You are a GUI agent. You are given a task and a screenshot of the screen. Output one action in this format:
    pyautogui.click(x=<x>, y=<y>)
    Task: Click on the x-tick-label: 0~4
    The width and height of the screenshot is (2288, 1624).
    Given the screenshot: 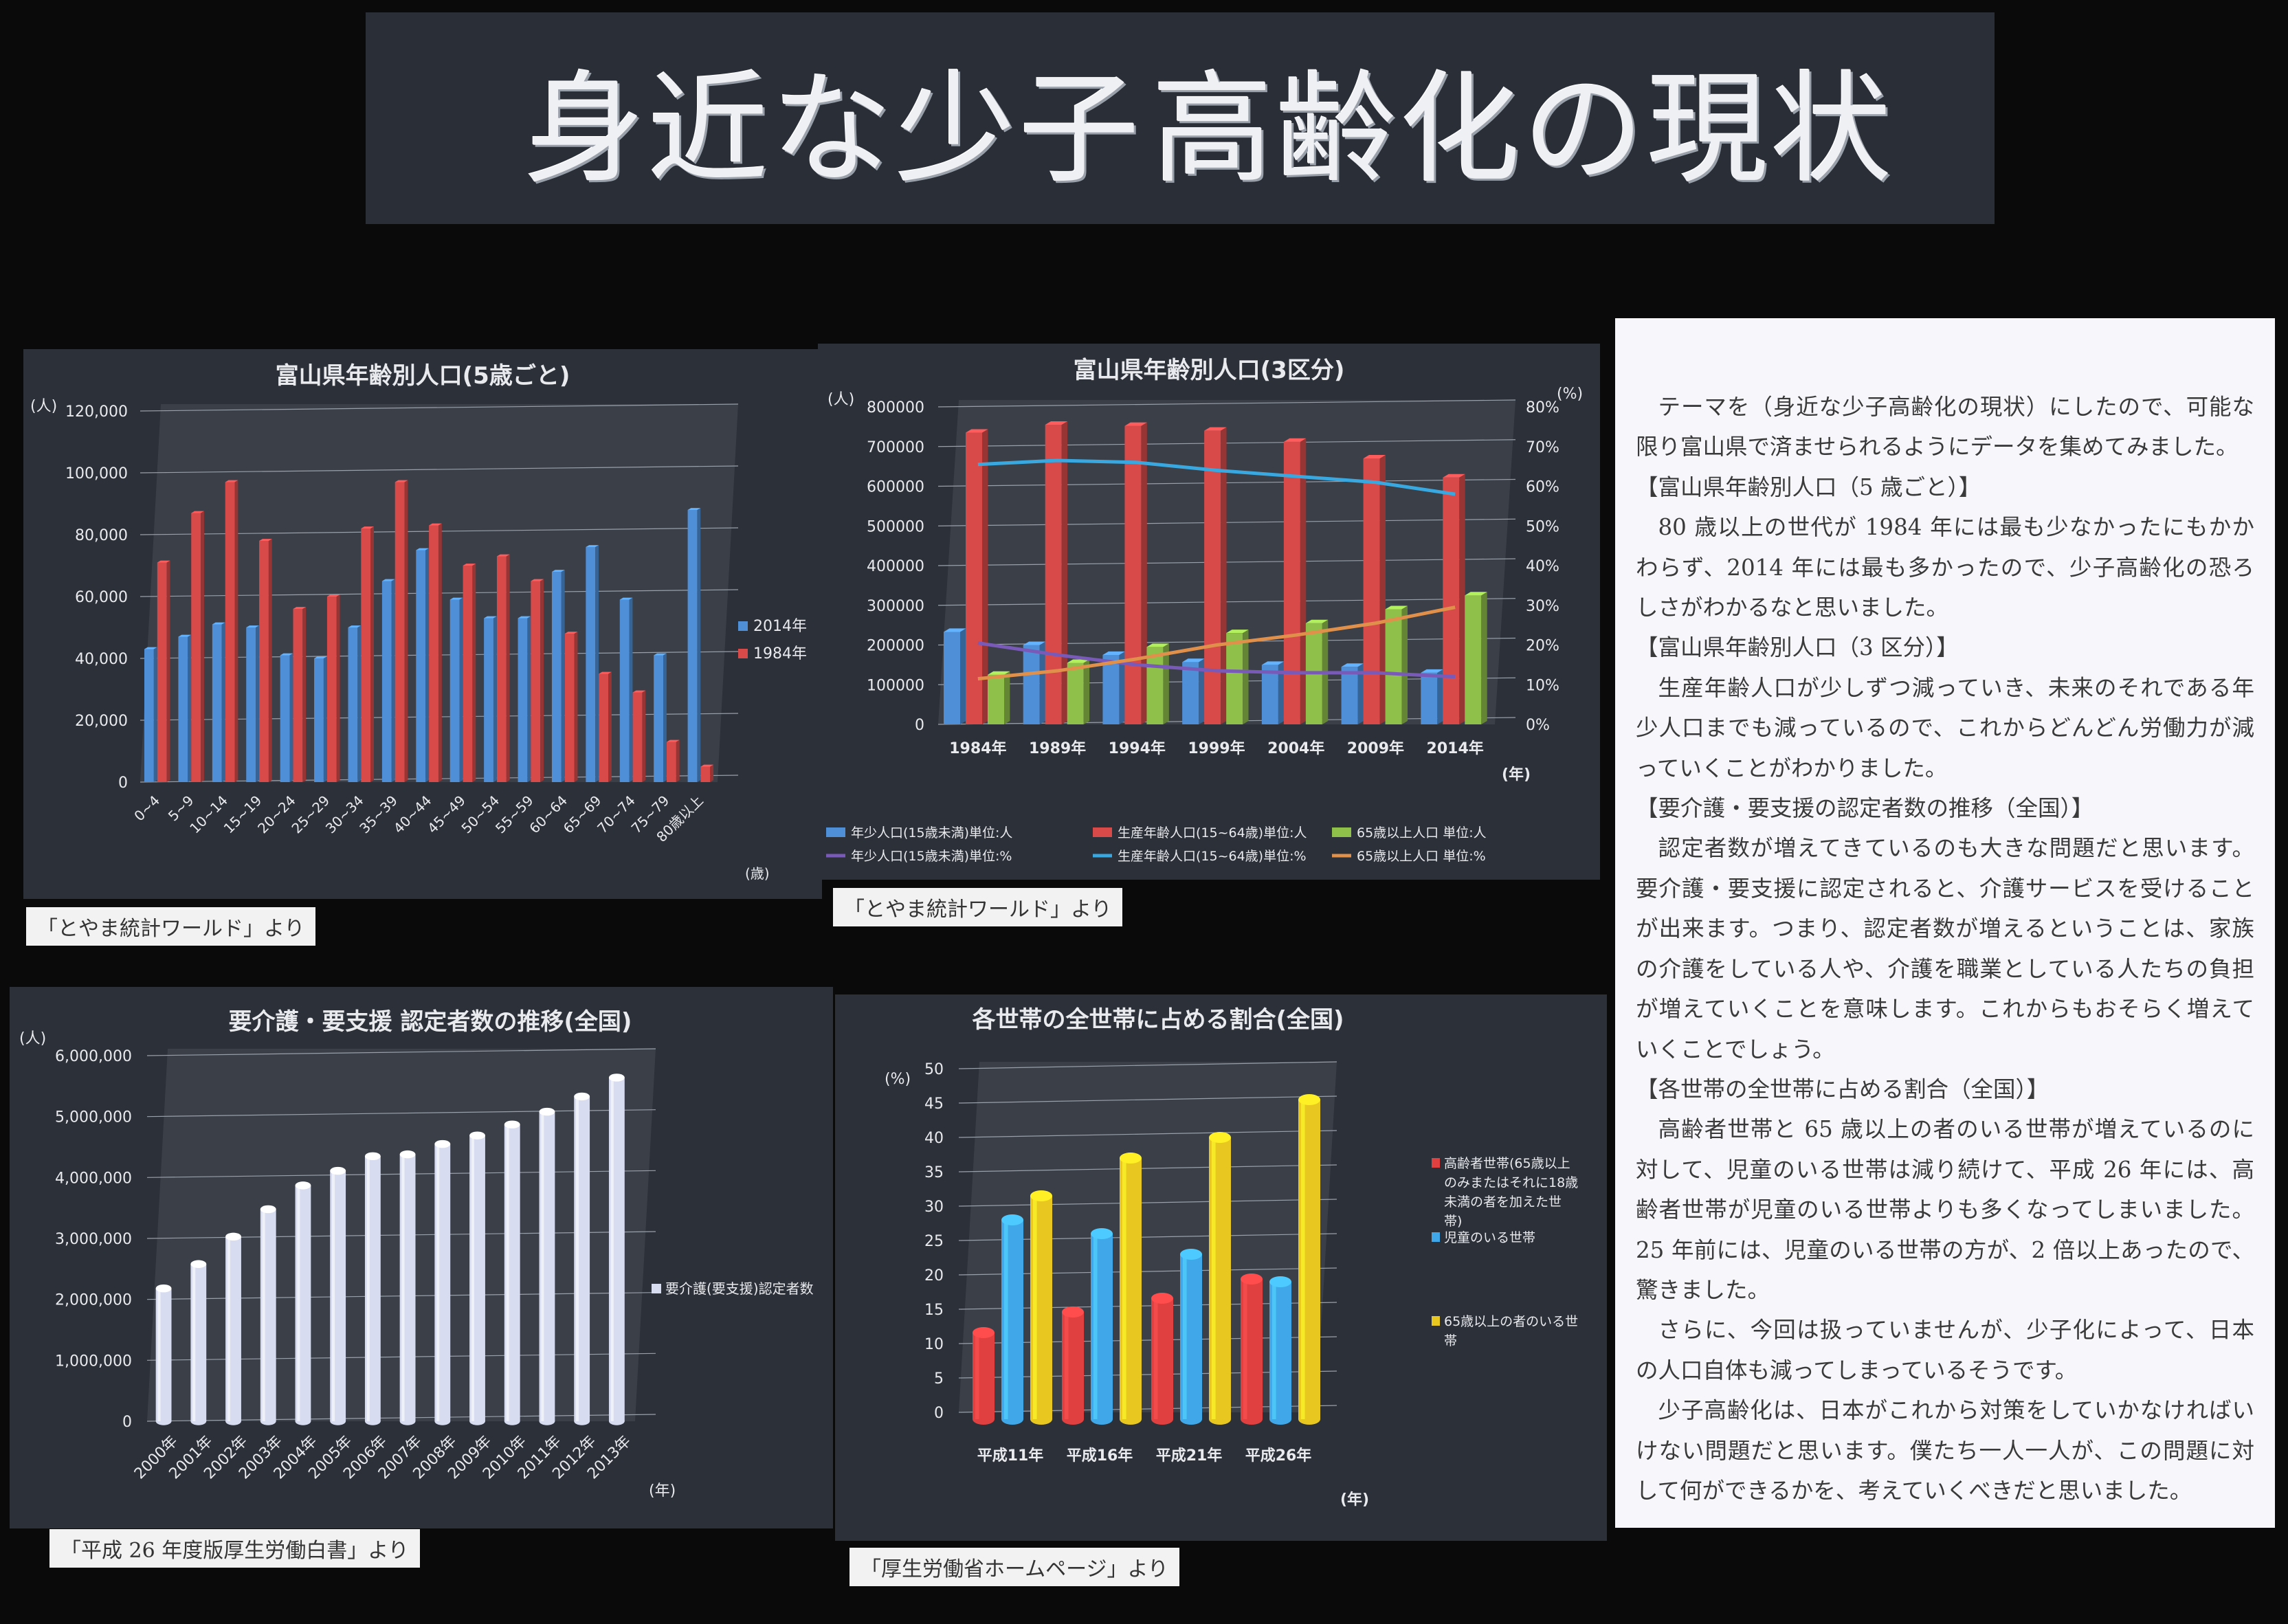 What is the action you would take?
    pyautogui.click(x=147, y=808)
    